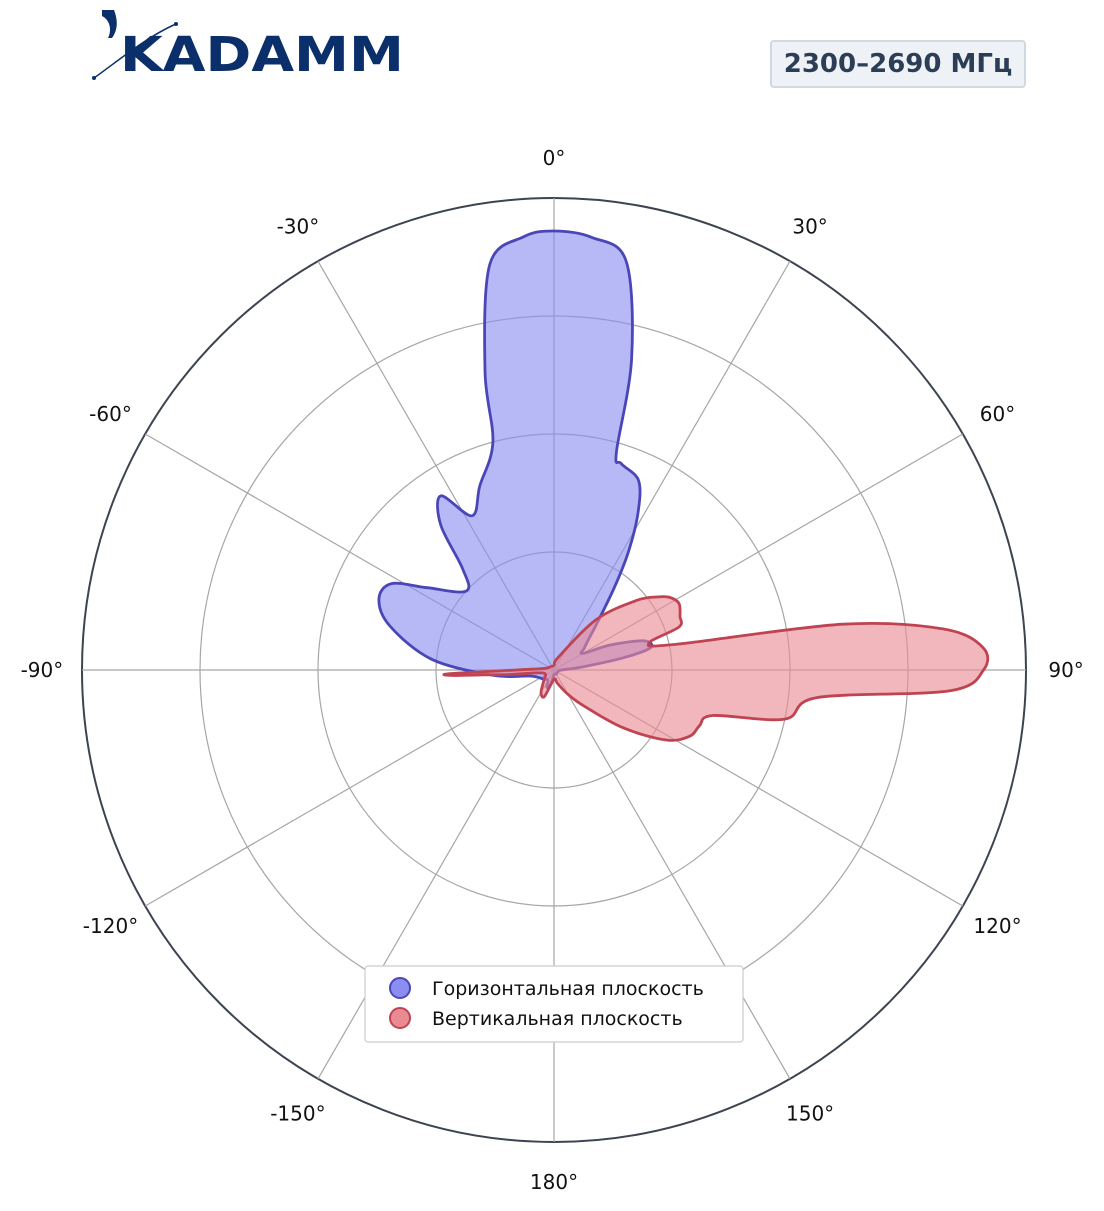  Describe the element at coordinates (135, 51) in the screenshot. I see `logo-swoosh` at that location.